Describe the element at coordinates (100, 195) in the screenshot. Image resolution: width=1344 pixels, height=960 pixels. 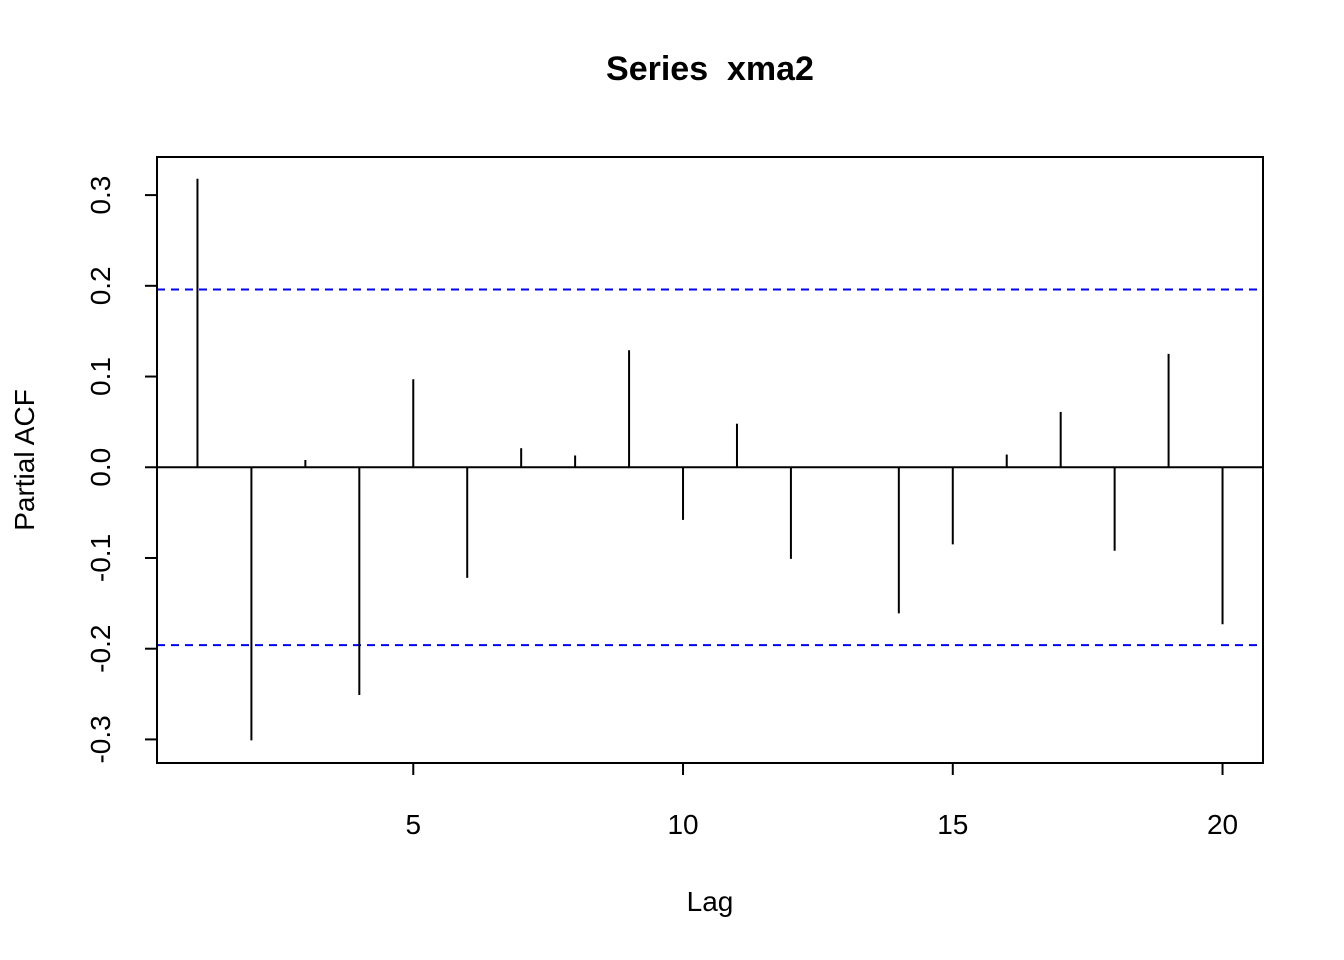
I see `y-tick-label-6: 0.3` at that location.